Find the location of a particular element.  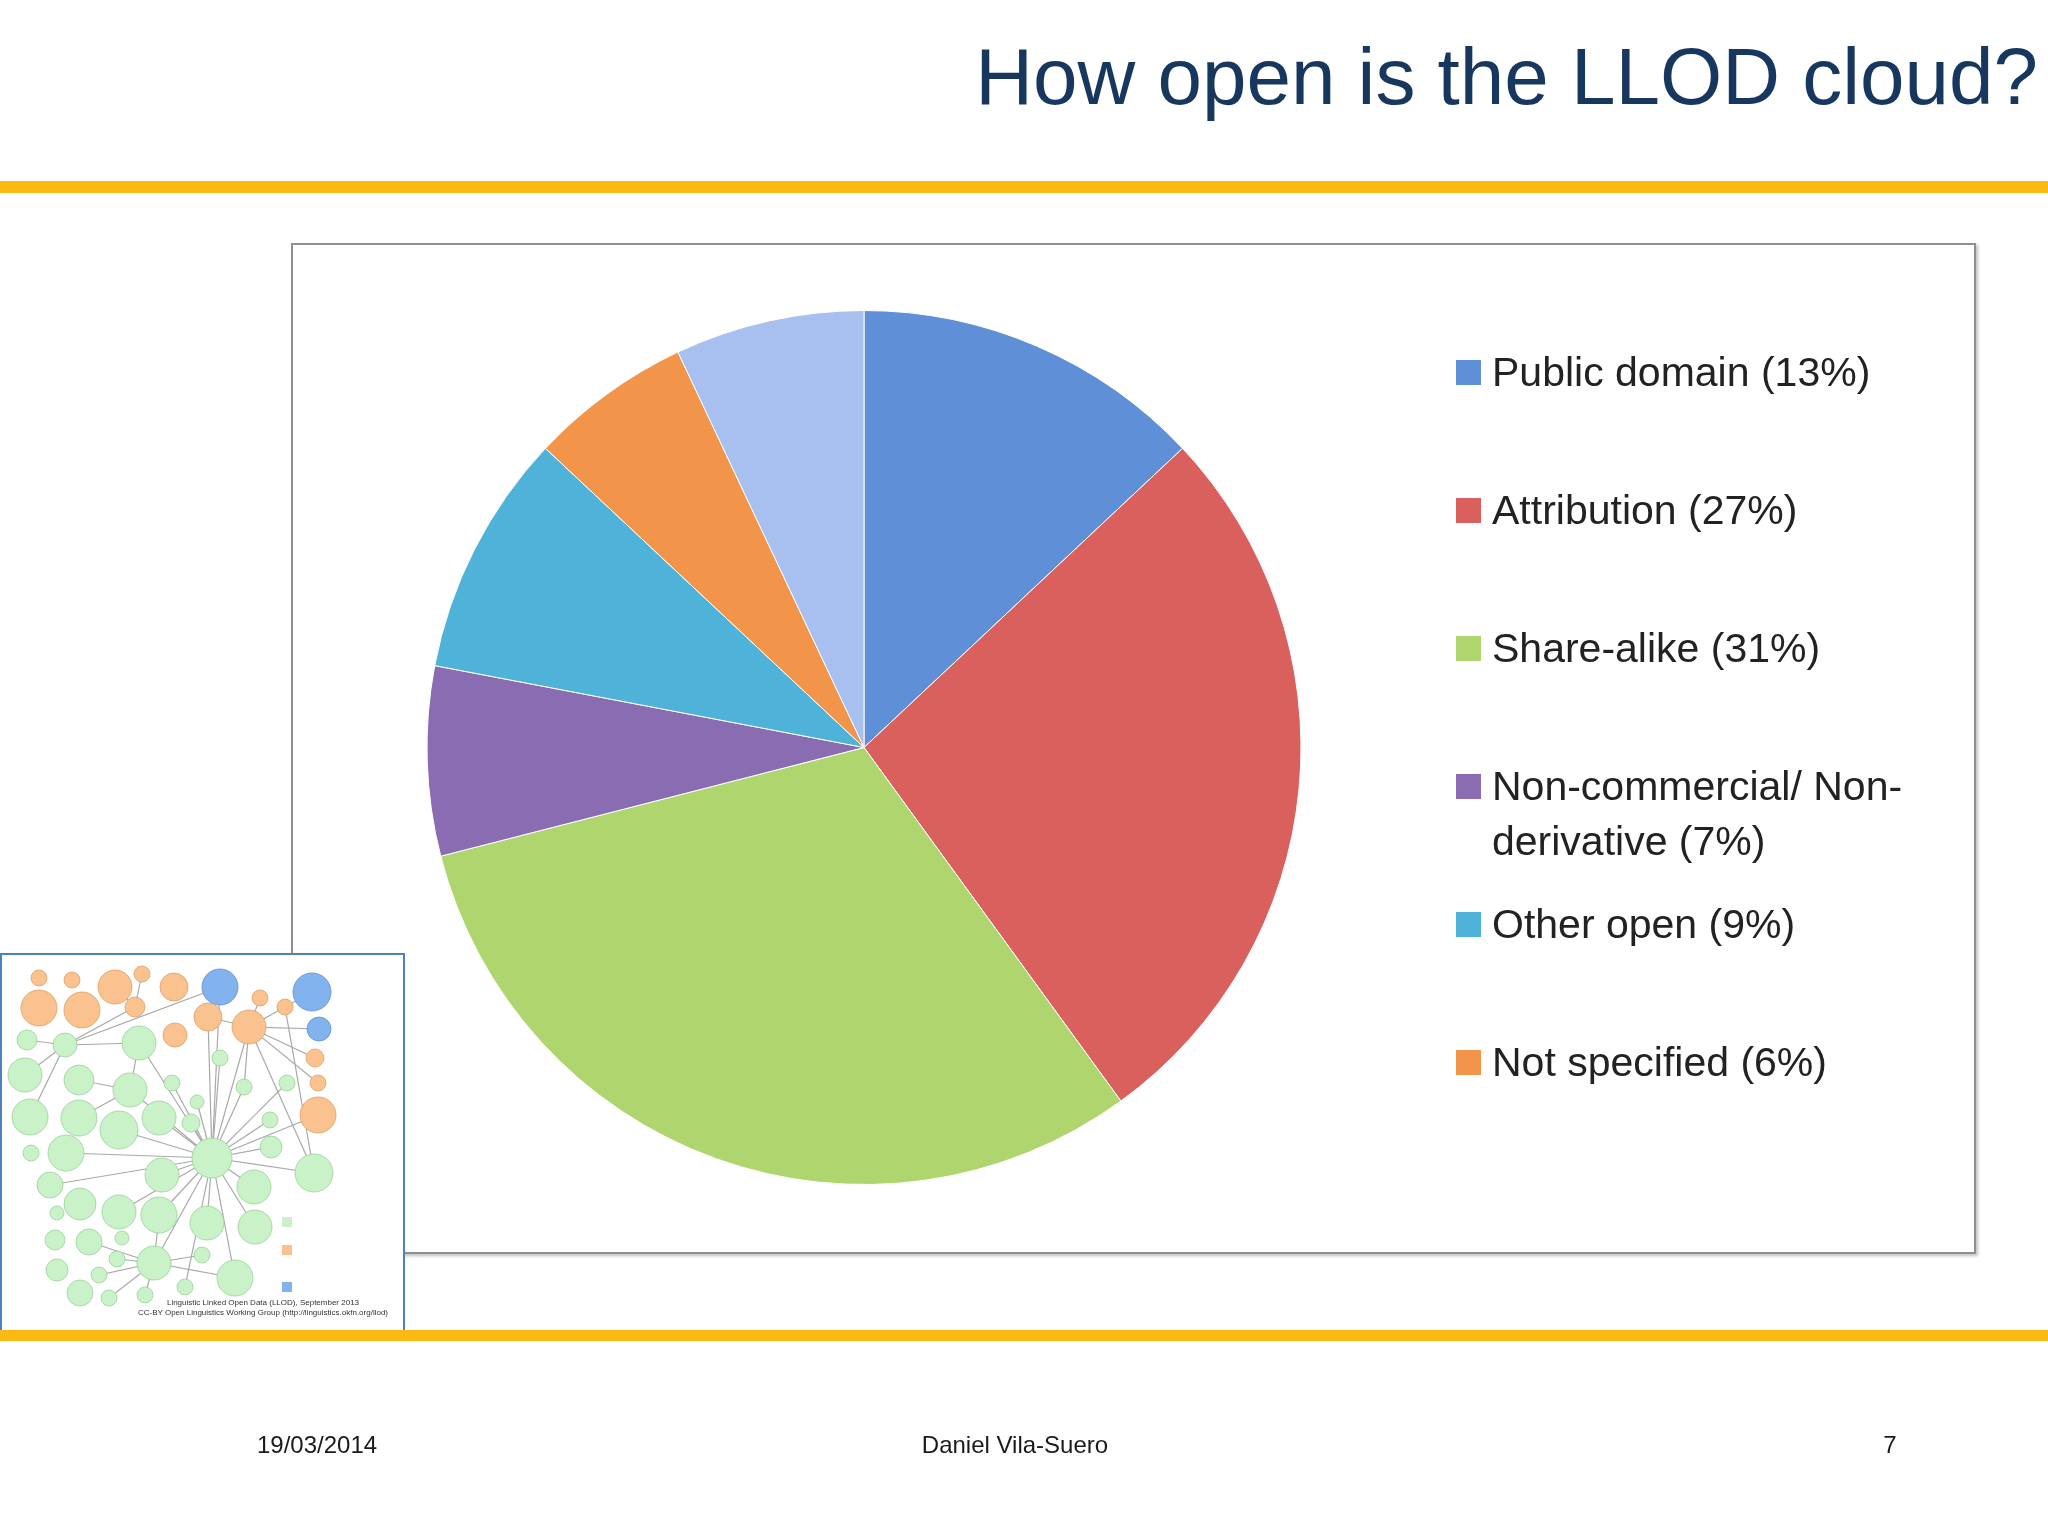

text: Daniel Vila-Suero is located at coordinates (1015, 1444).